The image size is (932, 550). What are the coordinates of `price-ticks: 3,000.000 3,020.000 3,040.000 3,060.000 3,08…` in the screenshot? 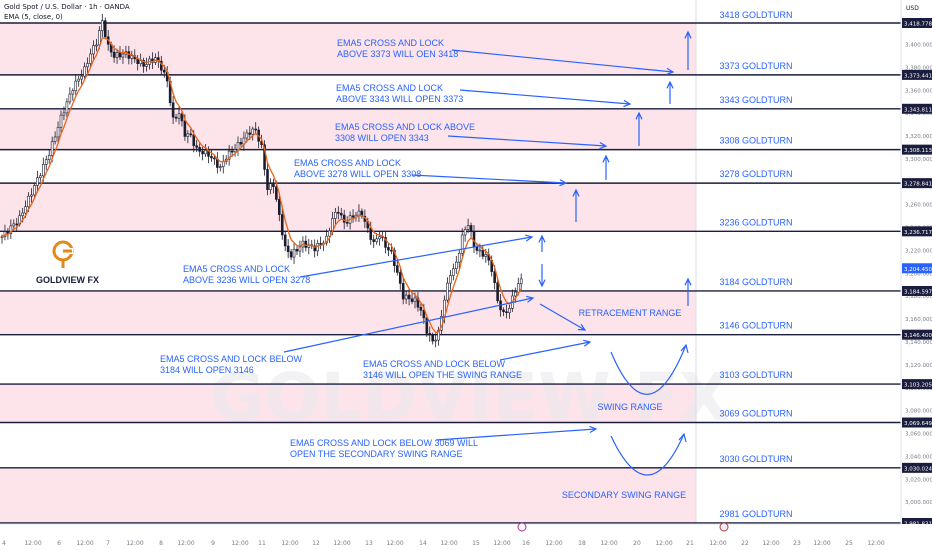 It's located at (918, 274).